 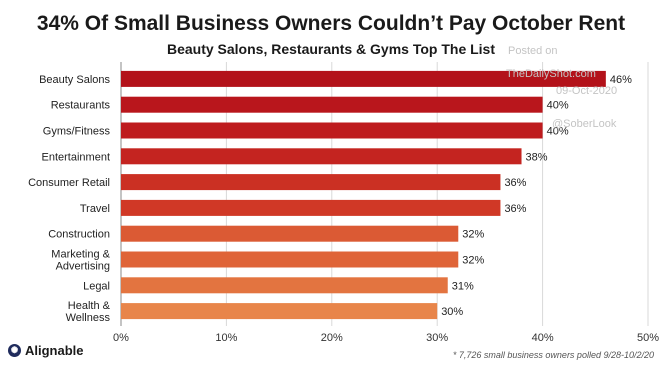 What do you see at coordinates (543, 338) in the screenshot?
I see `x-tick-label: 40%` at bounding box center [543, 338].